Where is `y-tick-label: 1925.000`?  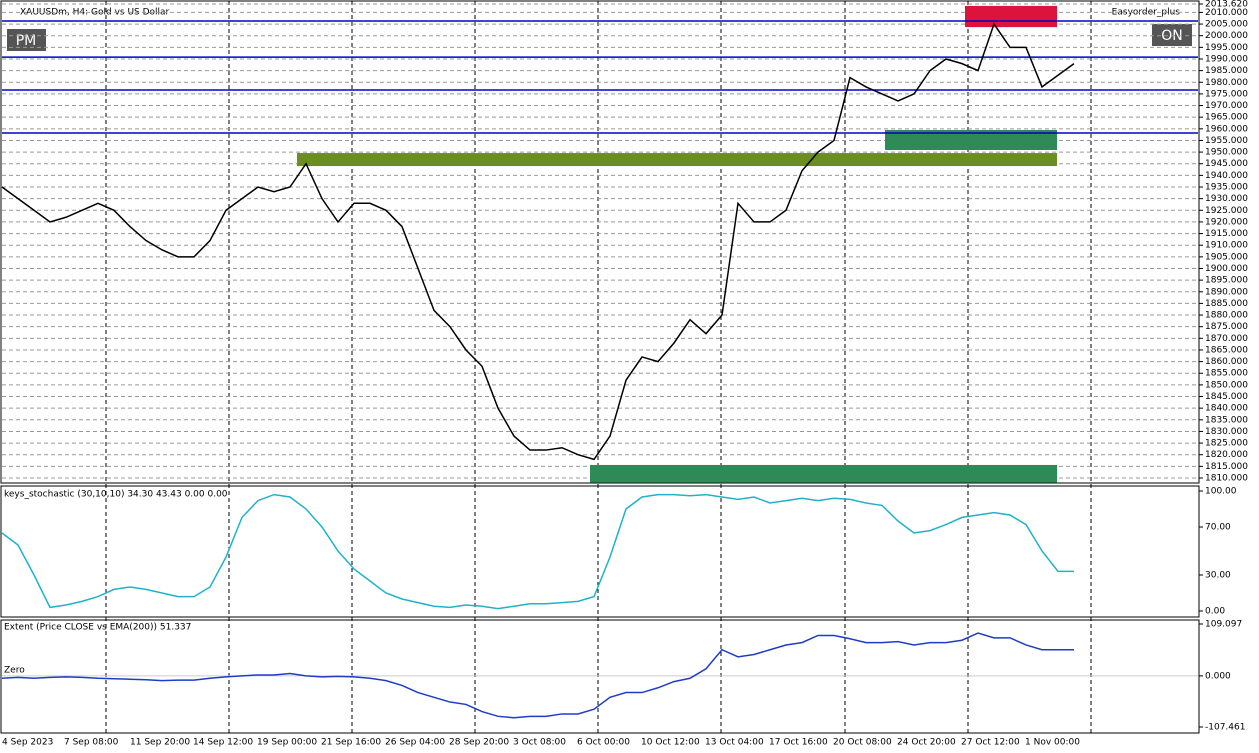 y-tick-label: 1925.000 is located at coordinates (1226, 211).